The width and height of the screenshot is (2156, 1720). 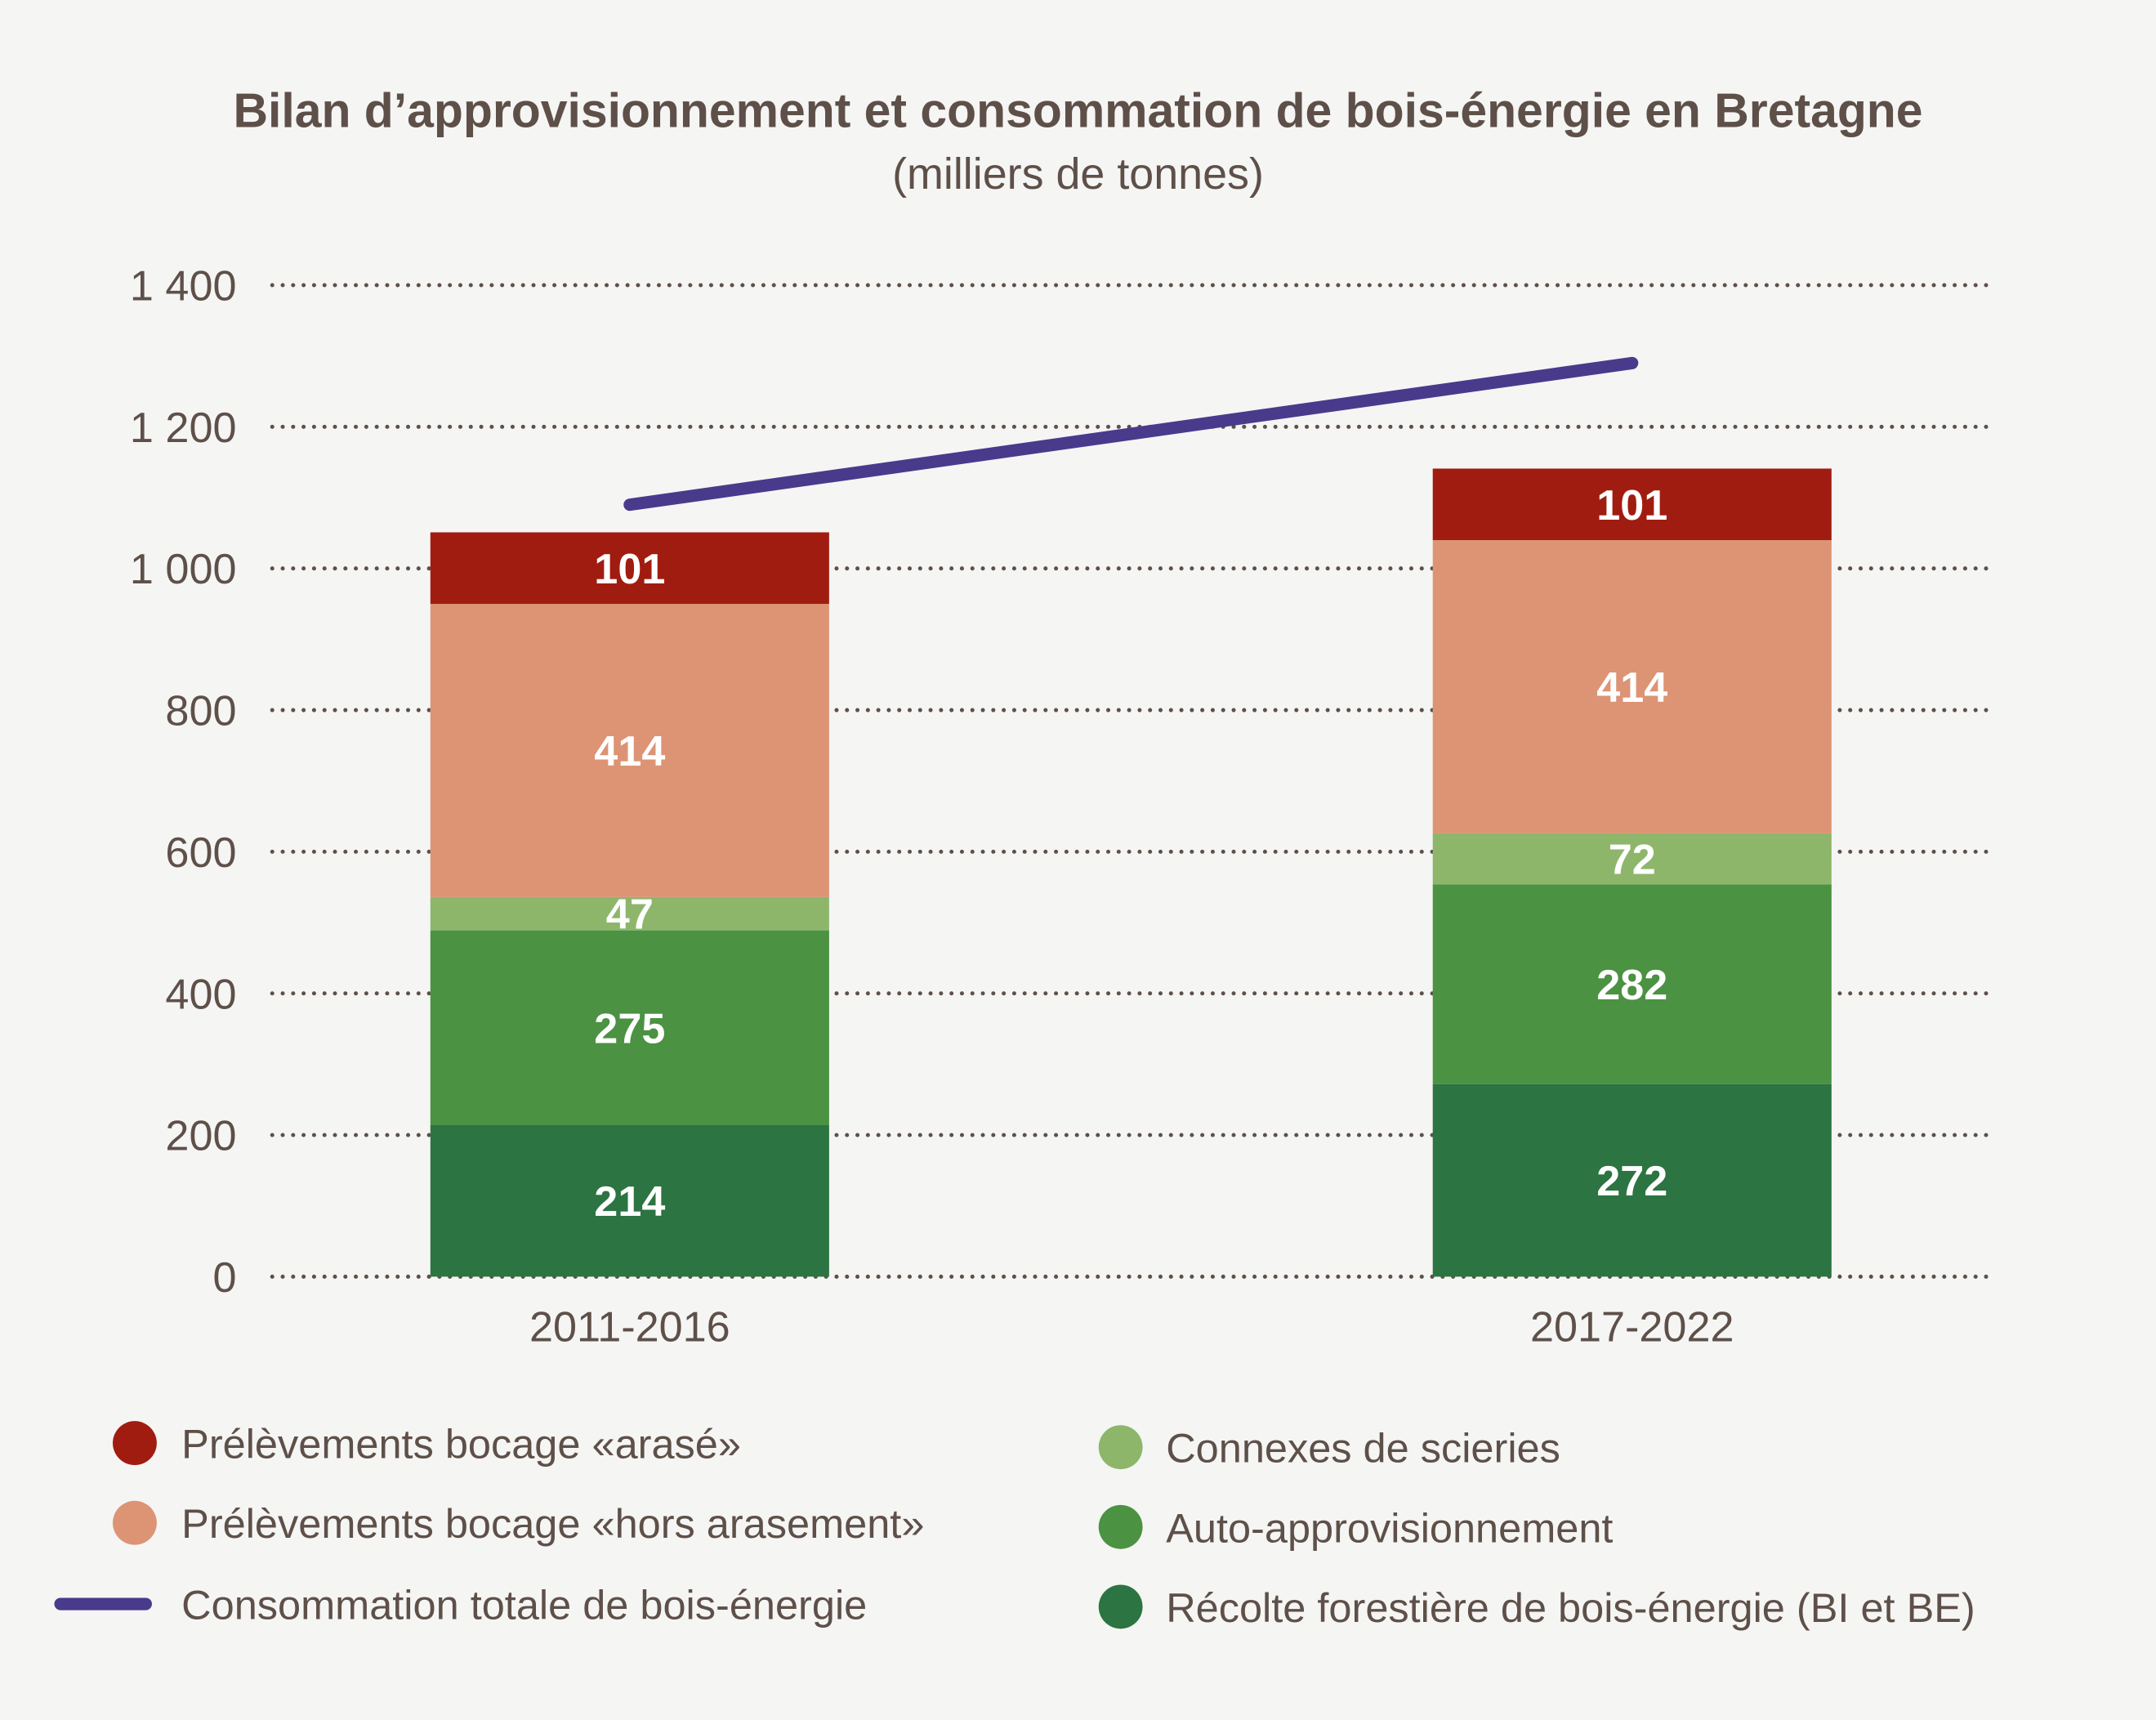 What do you see at coordinates (183, 428) in the screenshot?
I see `y-tick-label: 1 200` at bounding box center [183, 428].